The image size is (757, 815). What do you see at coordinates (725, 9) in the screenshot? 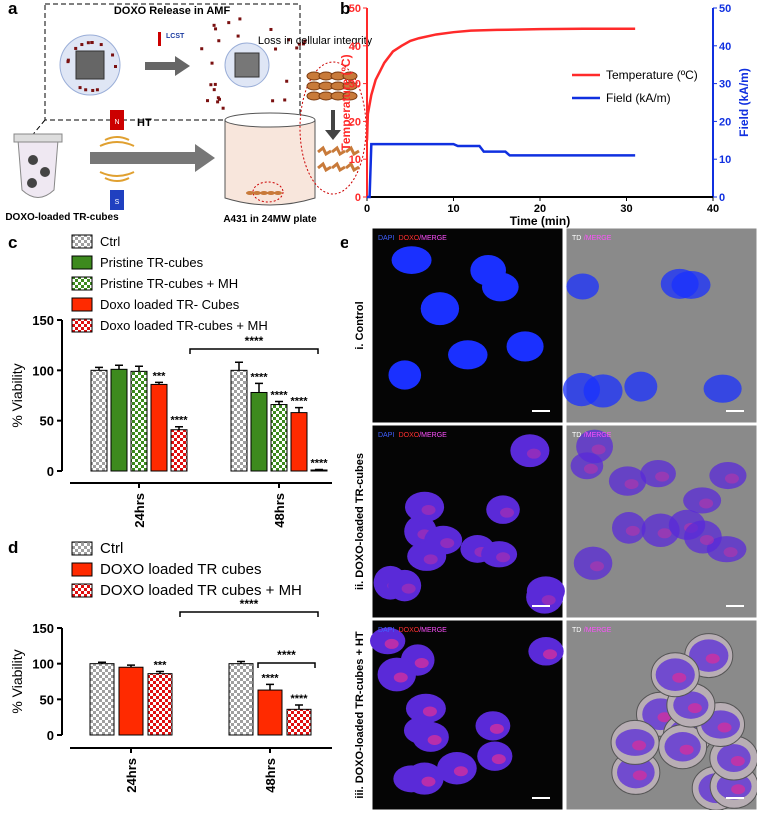
I see `y2-tick-label: 50` at bounding box center [725, 9].